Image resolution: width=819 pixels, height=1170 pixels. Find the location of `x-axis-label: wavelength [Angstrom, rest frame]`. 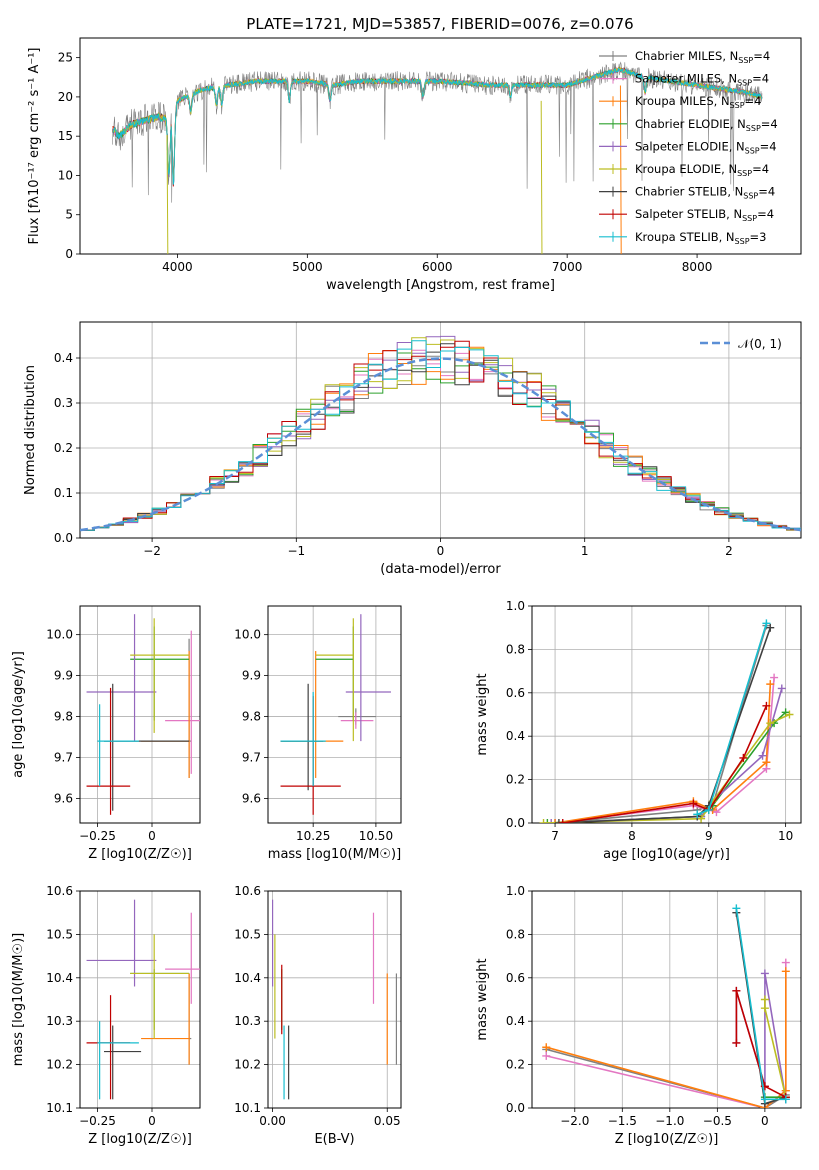

x-axis-label: wavelength [Angstrom, rest frame] is located at coordinates (440, 285).